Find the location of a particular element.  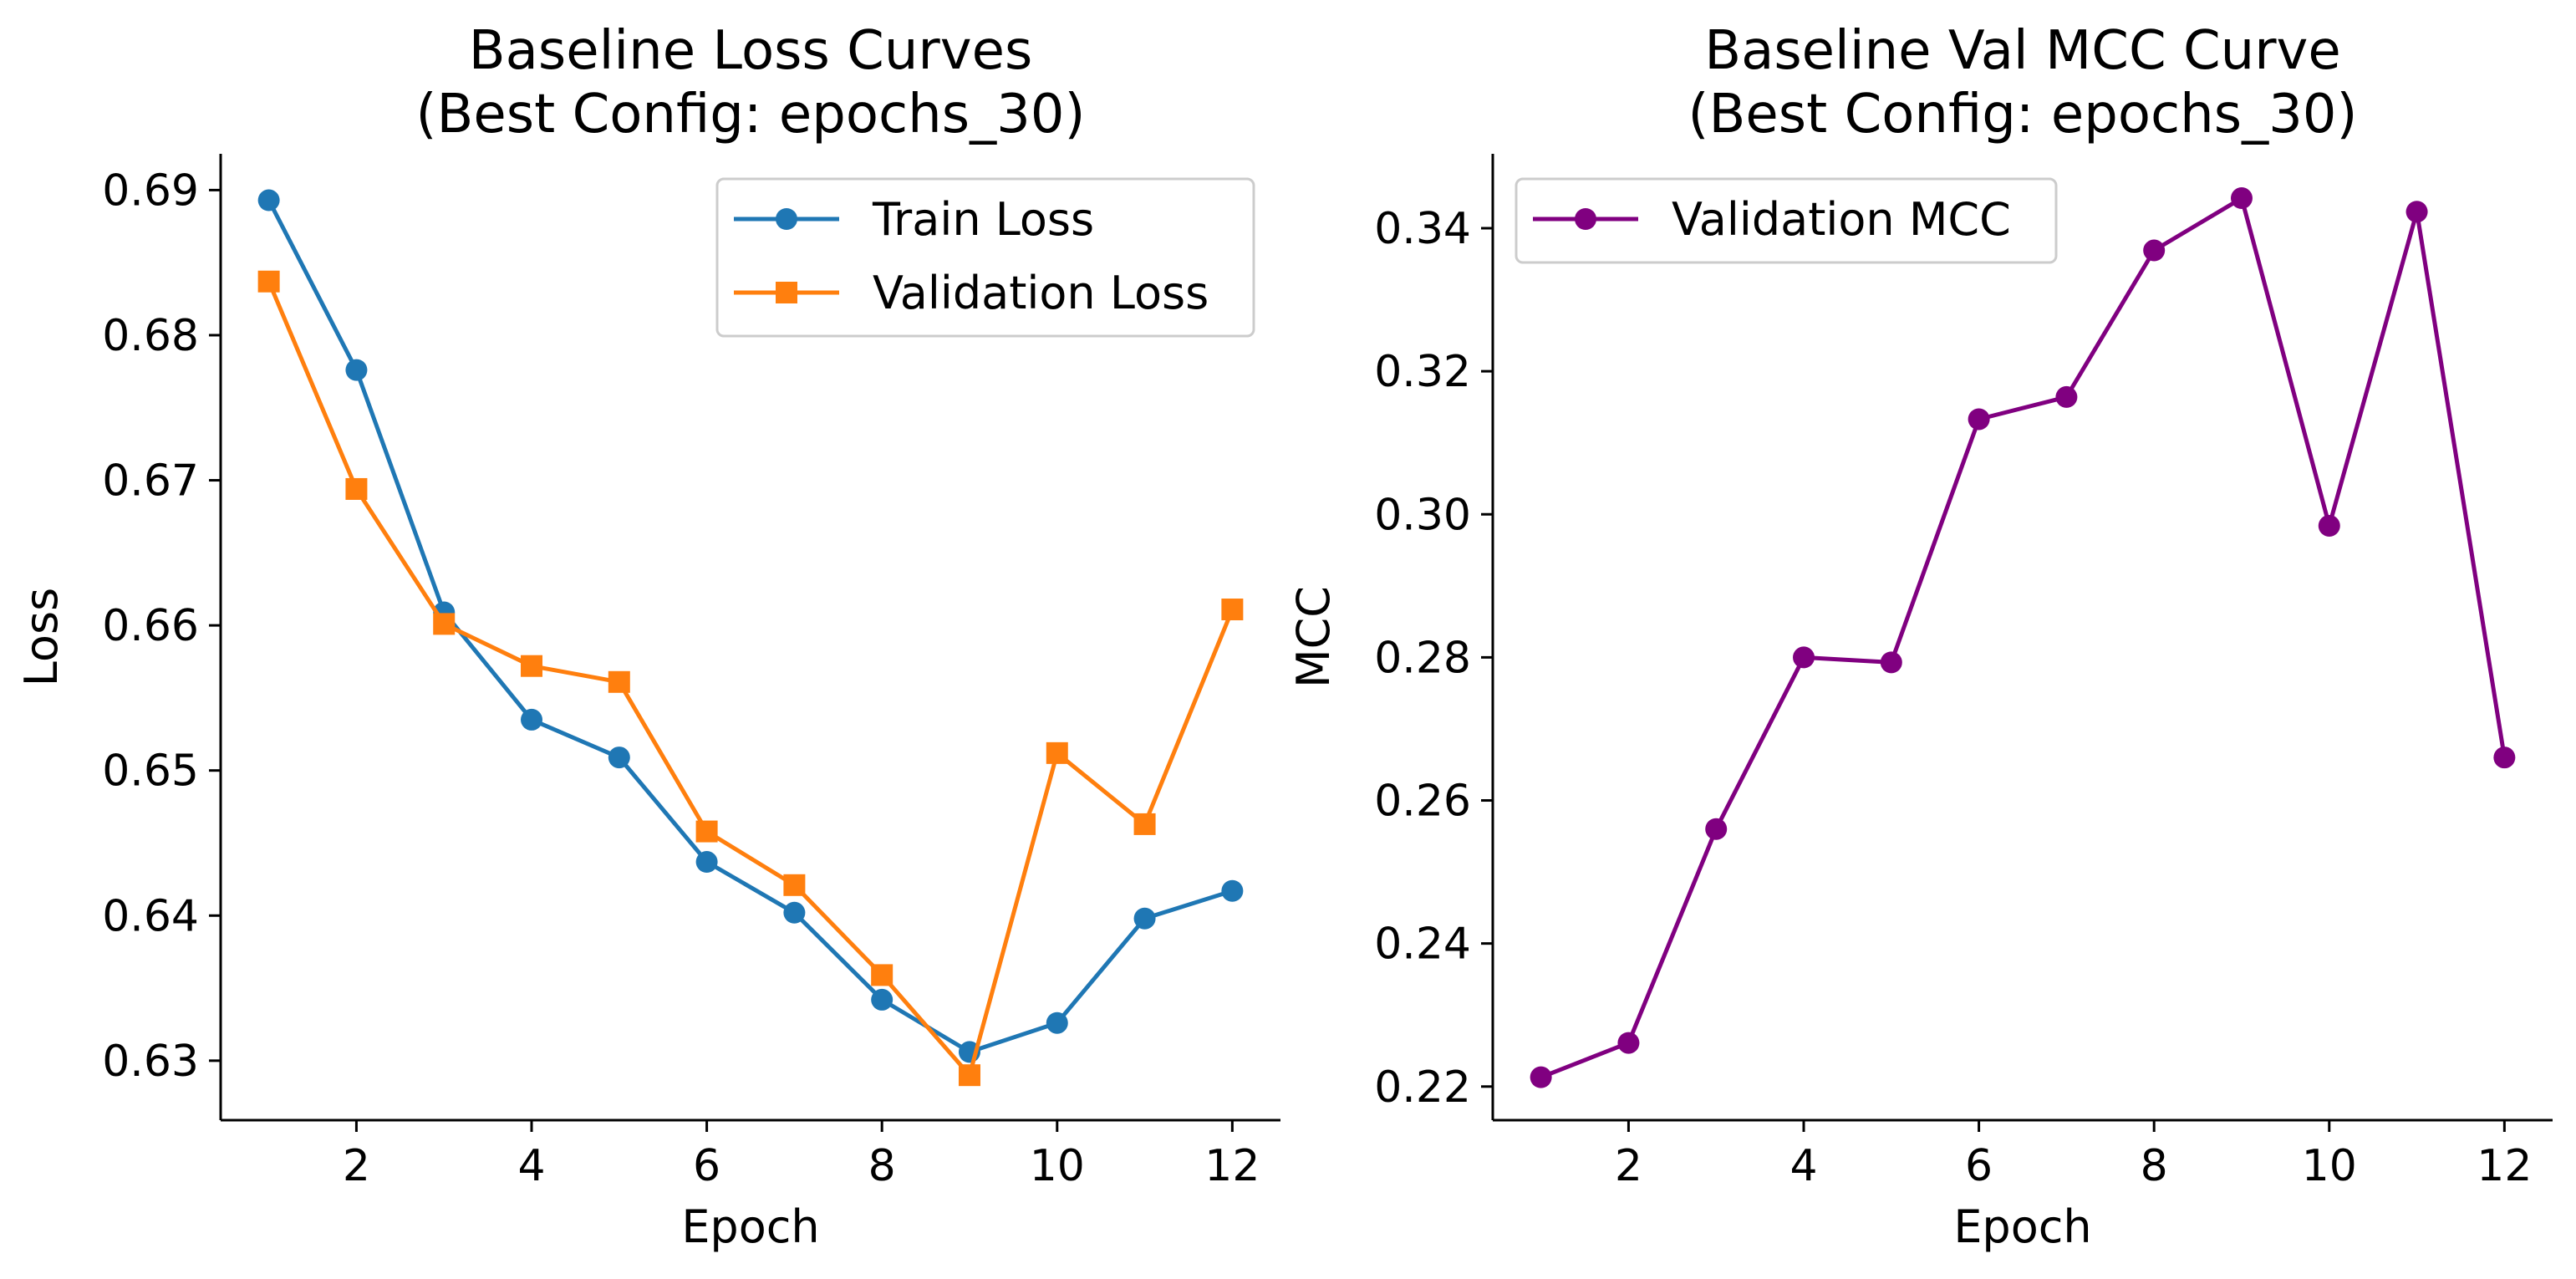

y-tick-label: 0.28 is located at coordinates (1422, 658).